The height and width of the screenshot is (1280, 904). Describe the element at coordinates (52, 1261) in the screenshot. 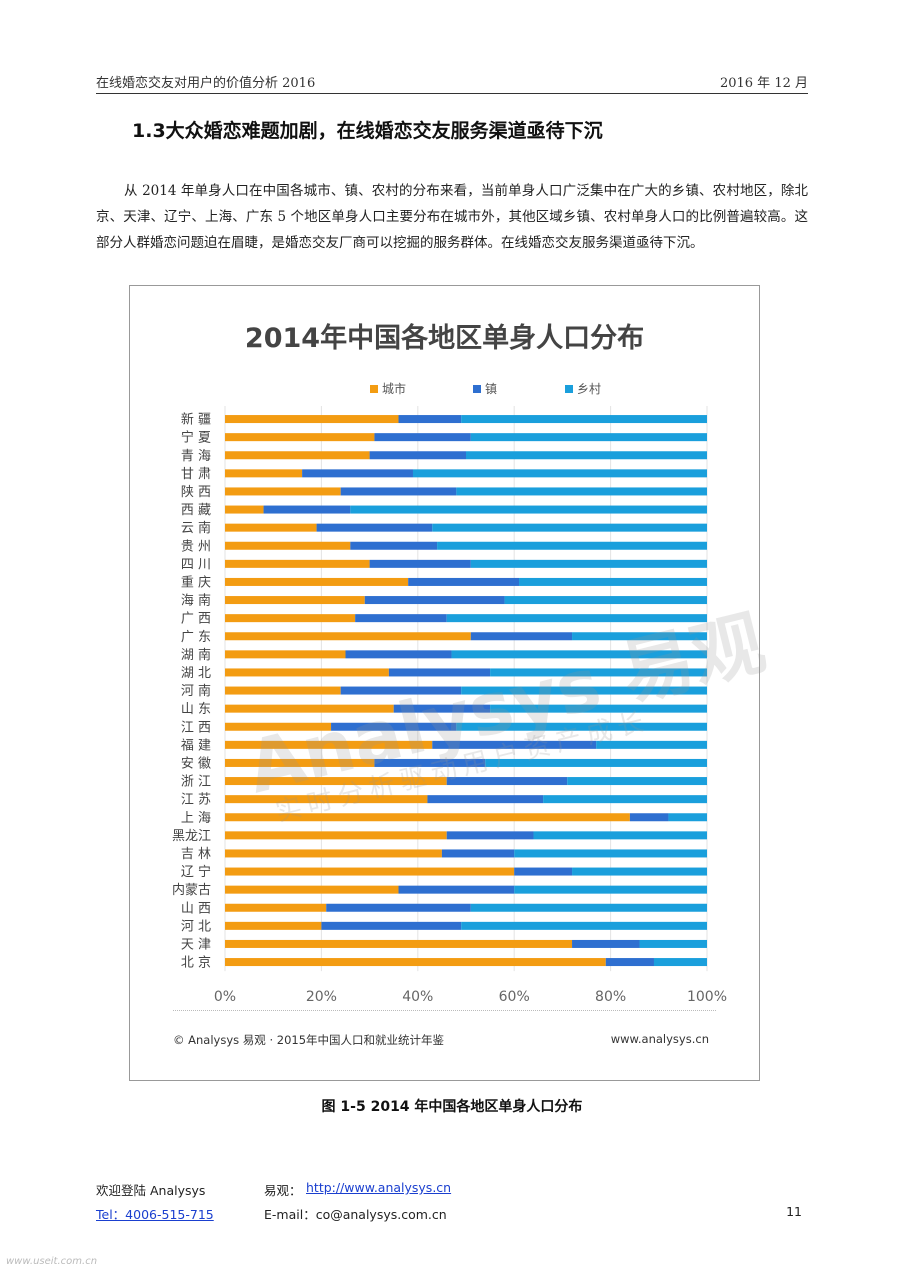

I see `site-stamp: www.useit.com.cn` at that location.